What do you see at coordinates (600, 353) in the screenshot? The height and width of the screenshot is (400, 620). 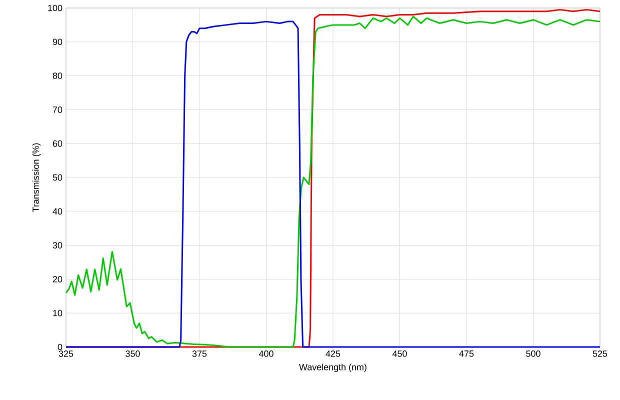 I see `x-tick-label: 525` at bounding box center [600, 353].